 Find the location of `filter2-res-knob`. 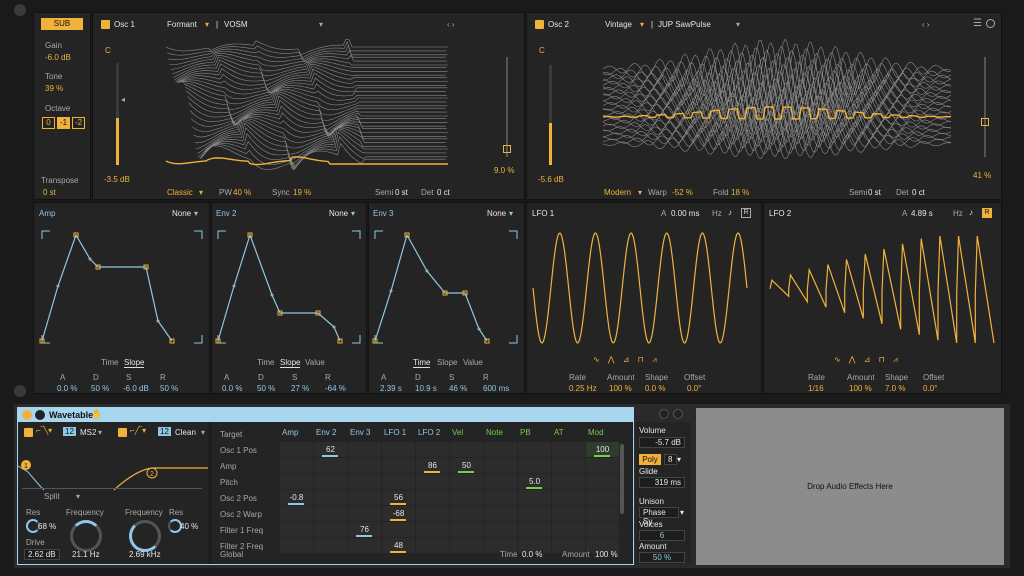

filter2-res-knob is located at coordinates (175, 526).